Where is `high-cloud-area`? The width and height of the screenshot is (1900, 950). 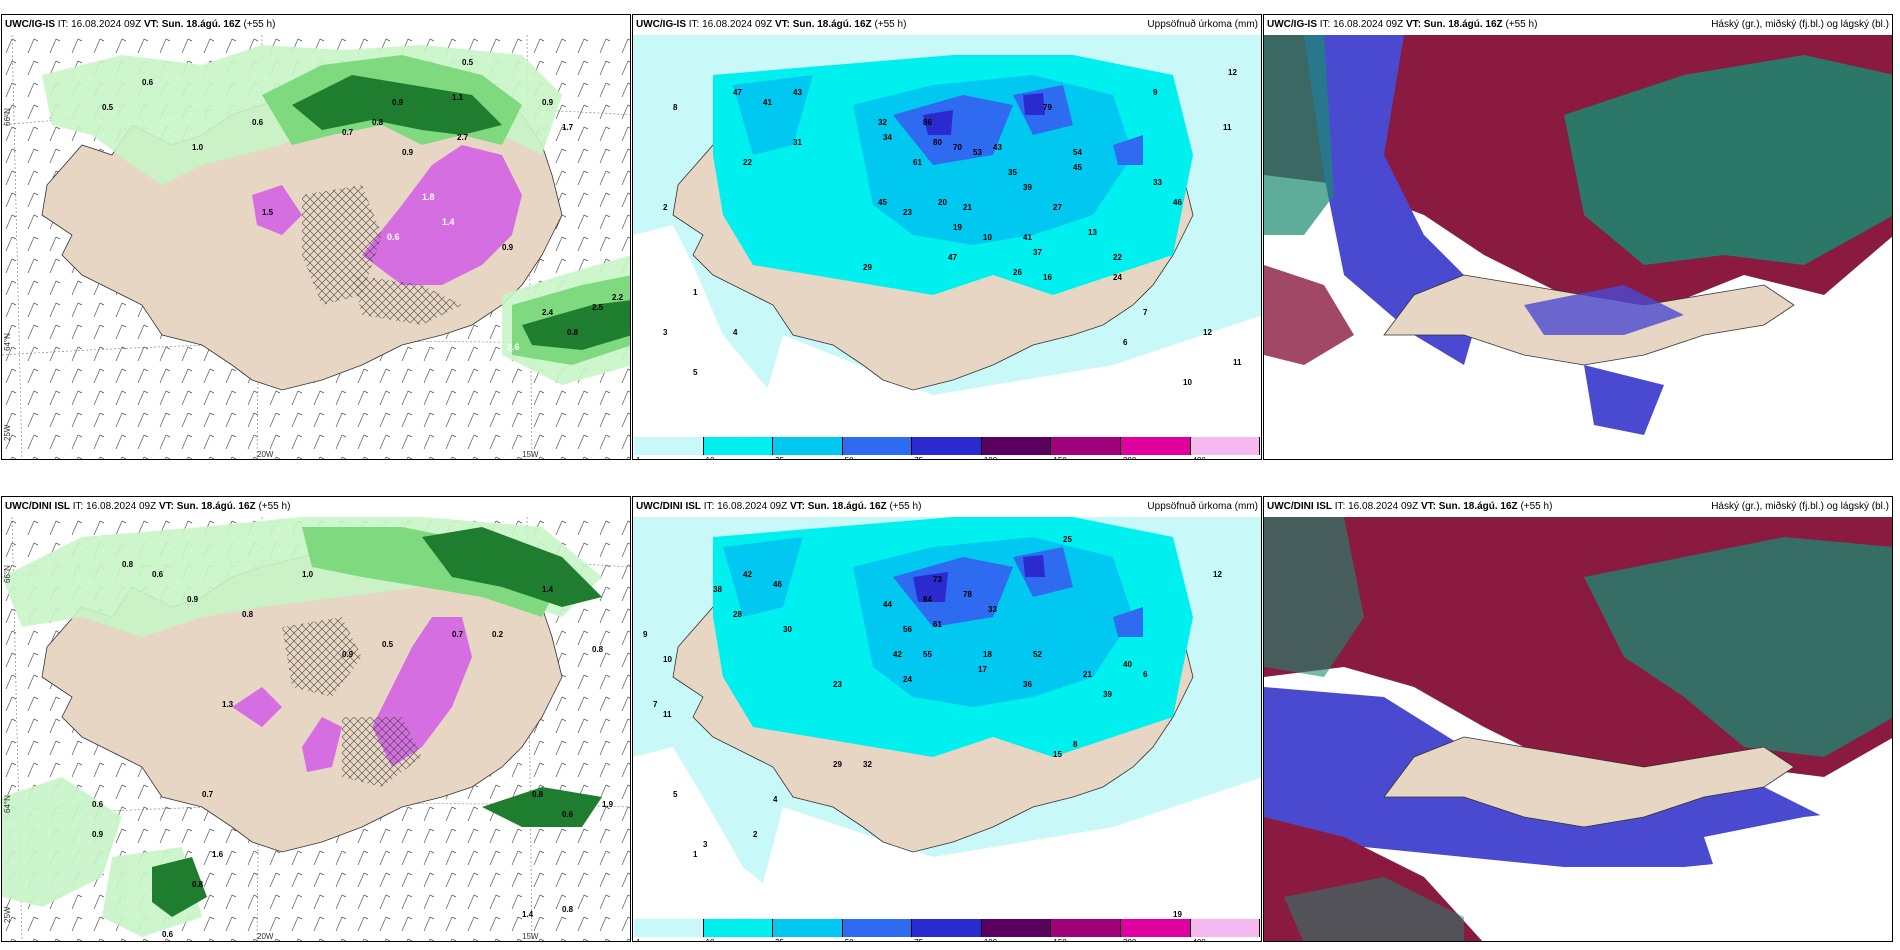
high-cloud-area is located at coordinates (1728, 160).